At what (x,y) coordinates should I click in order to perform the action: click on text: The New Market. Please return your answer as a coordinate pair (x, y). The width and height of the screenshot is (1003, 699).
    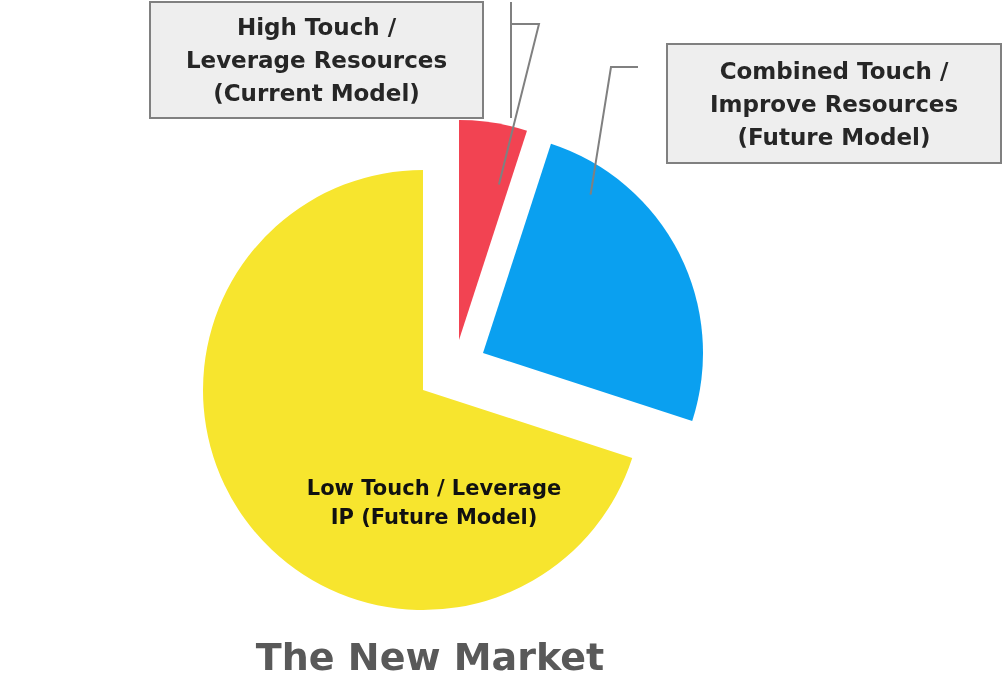
    Looking at the image, I should click on (430, 657).